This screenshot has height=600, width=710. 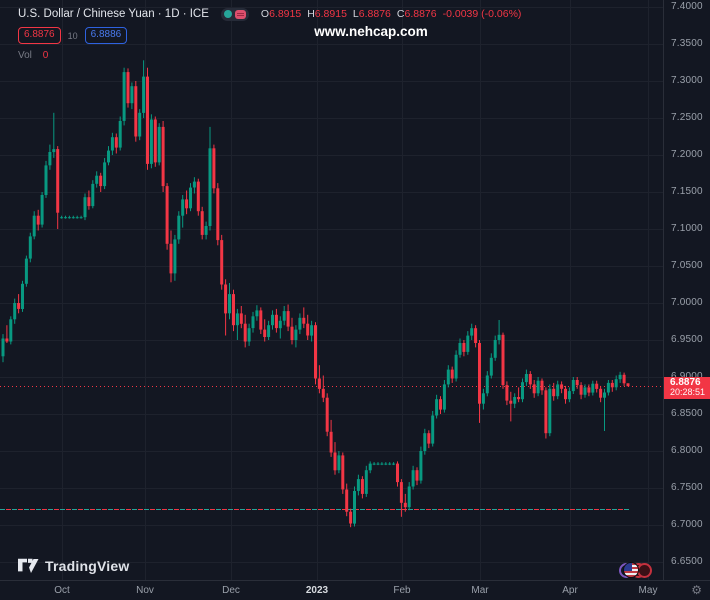 I want to click on close-value: 6.8876, so click(x=420, y=14).